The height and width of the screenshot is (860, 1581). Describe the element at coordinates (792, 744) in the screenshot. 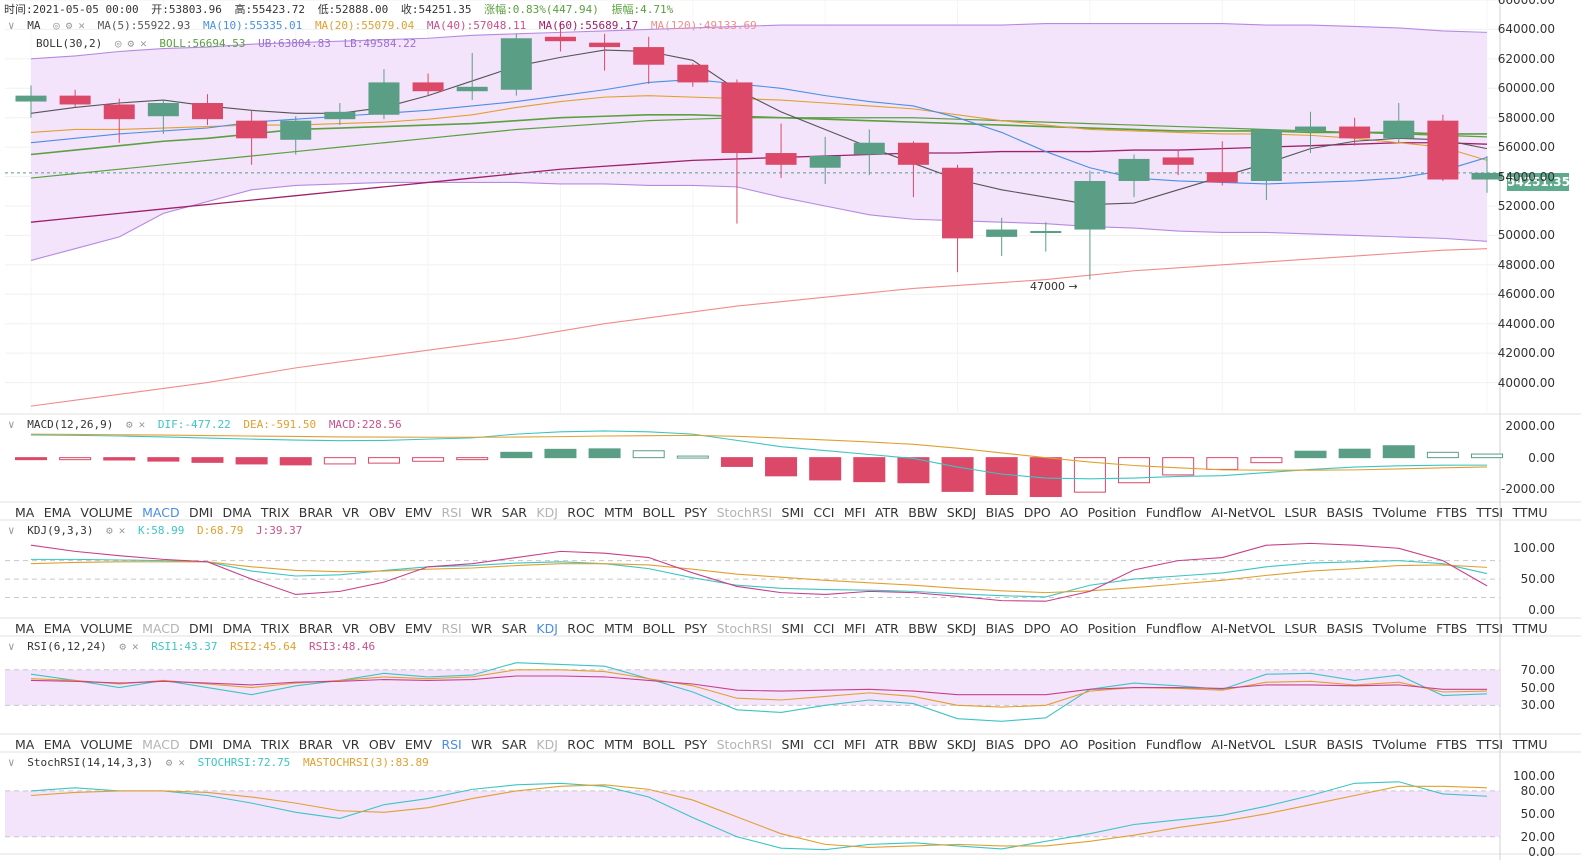

I see `indicator-tab-smi: SMI` at that location.